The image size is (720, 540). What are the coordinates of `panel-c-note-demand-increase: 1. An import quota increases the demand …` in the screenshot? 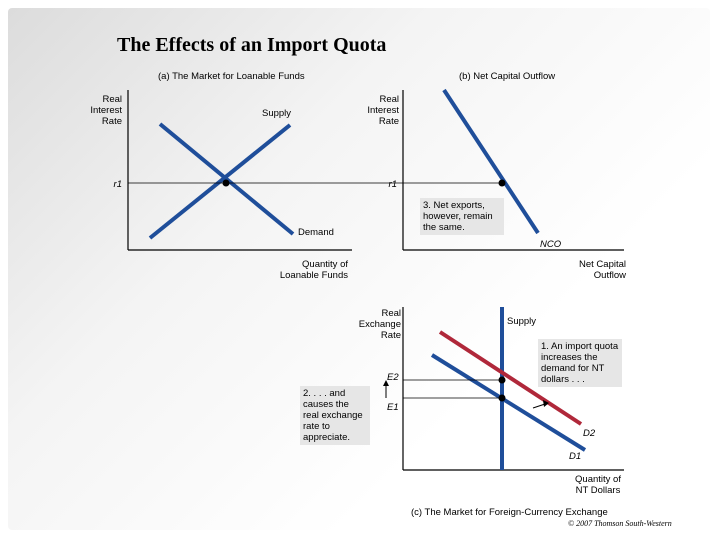 It's located at (580, 363).